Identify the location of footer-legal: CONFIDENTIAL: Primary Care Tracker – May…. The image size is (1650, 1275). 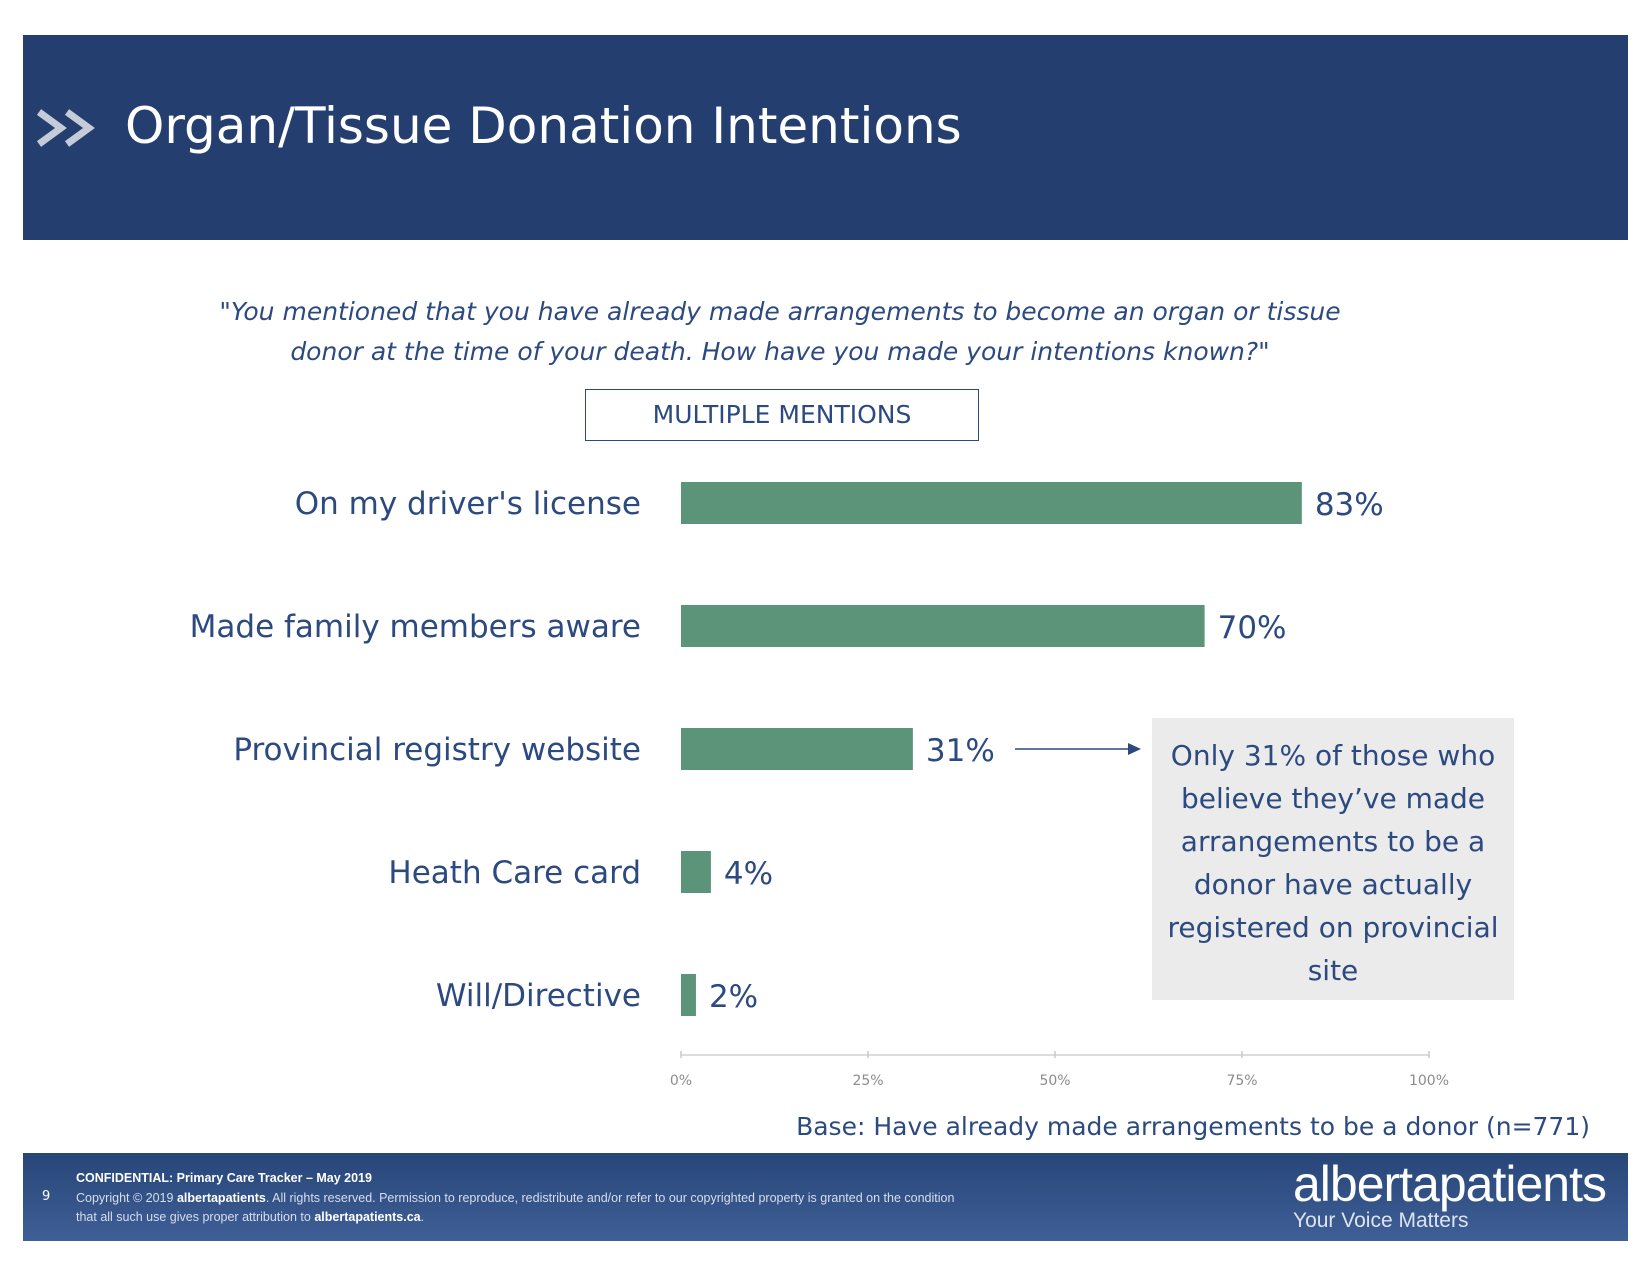
(526, 1198).